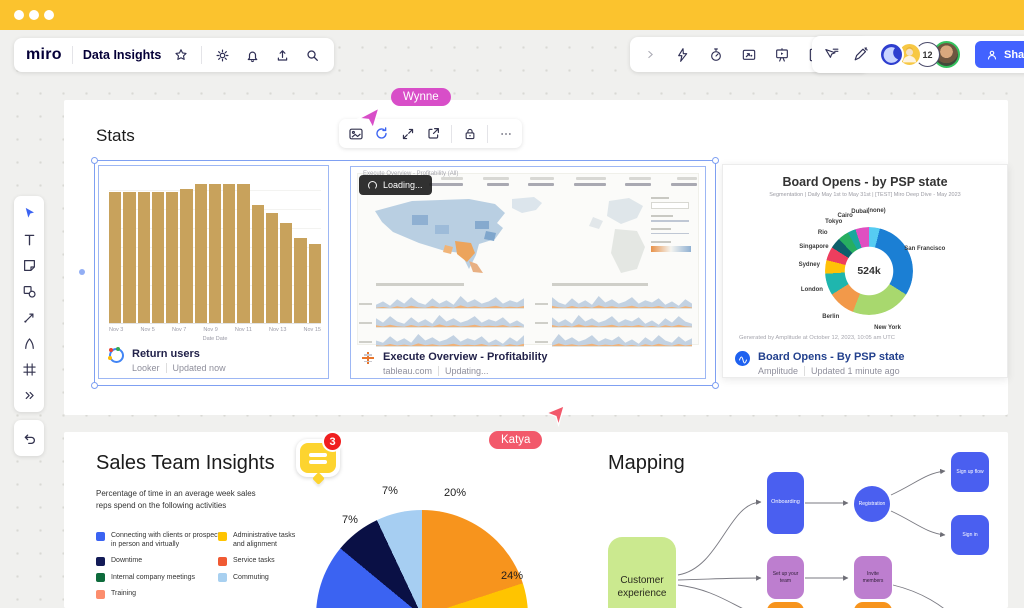  What do you see at coordinates (29, 317) in the screenshot?
I see `connector-tool` at bounding box center [29, 317].